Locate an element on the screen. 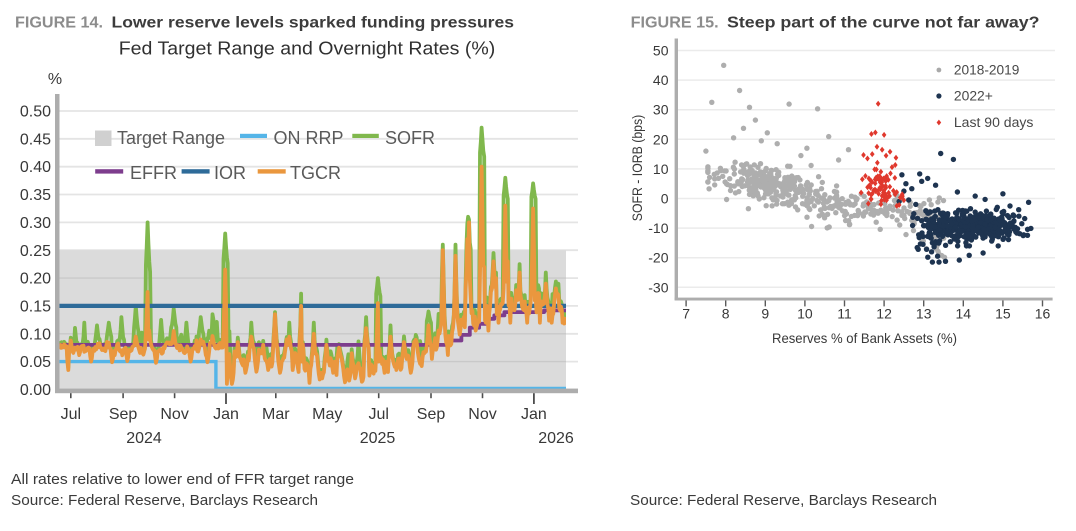 The height and width of the screenshot is (531, 1076). svg-text: 14 is located at coordinates (964, 314).